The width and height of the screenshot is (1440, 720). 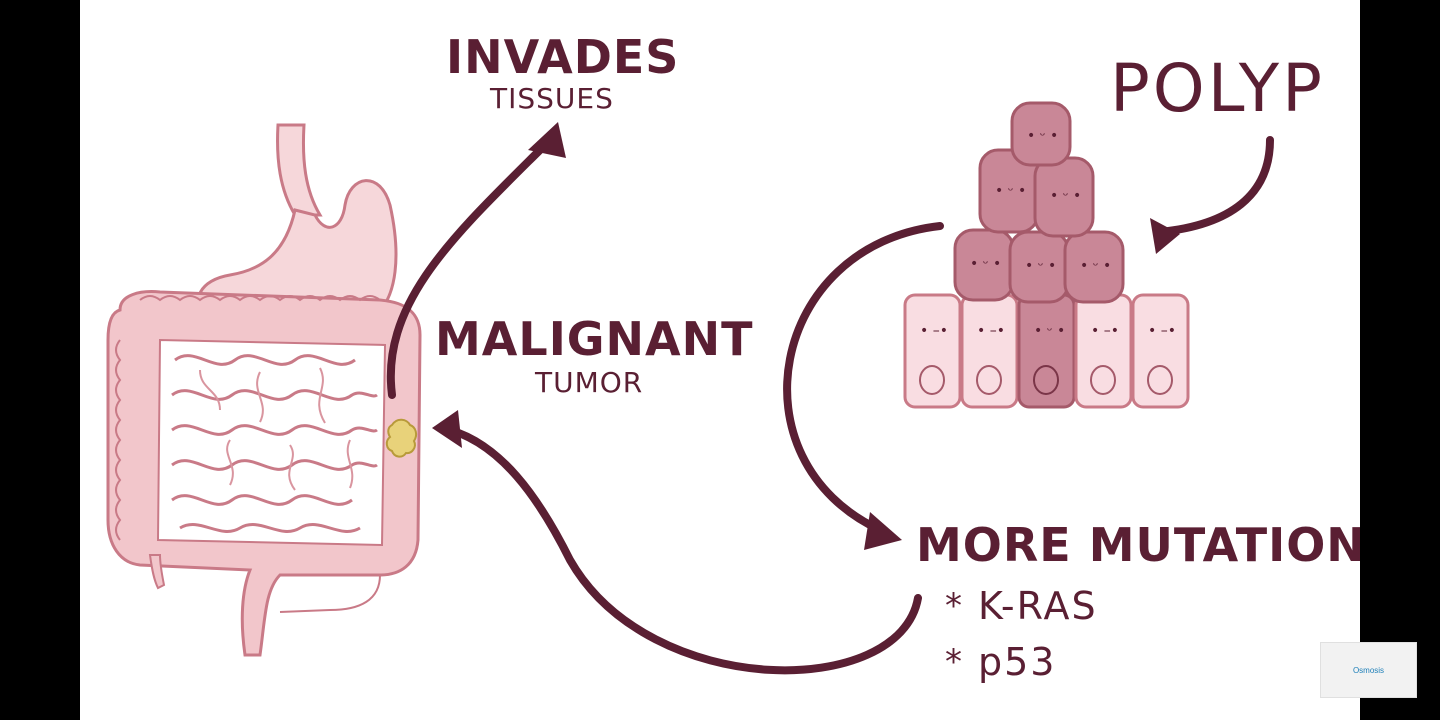 I want to click on arrow-to-invades, so click(x=470, y=267).